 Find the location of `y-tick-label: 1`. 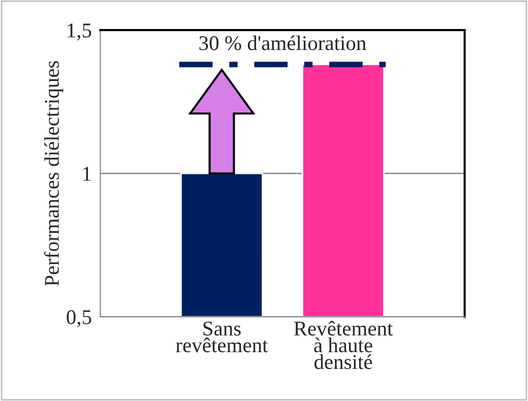

y-tick-label: 1 is located at coordinates (87, 173).